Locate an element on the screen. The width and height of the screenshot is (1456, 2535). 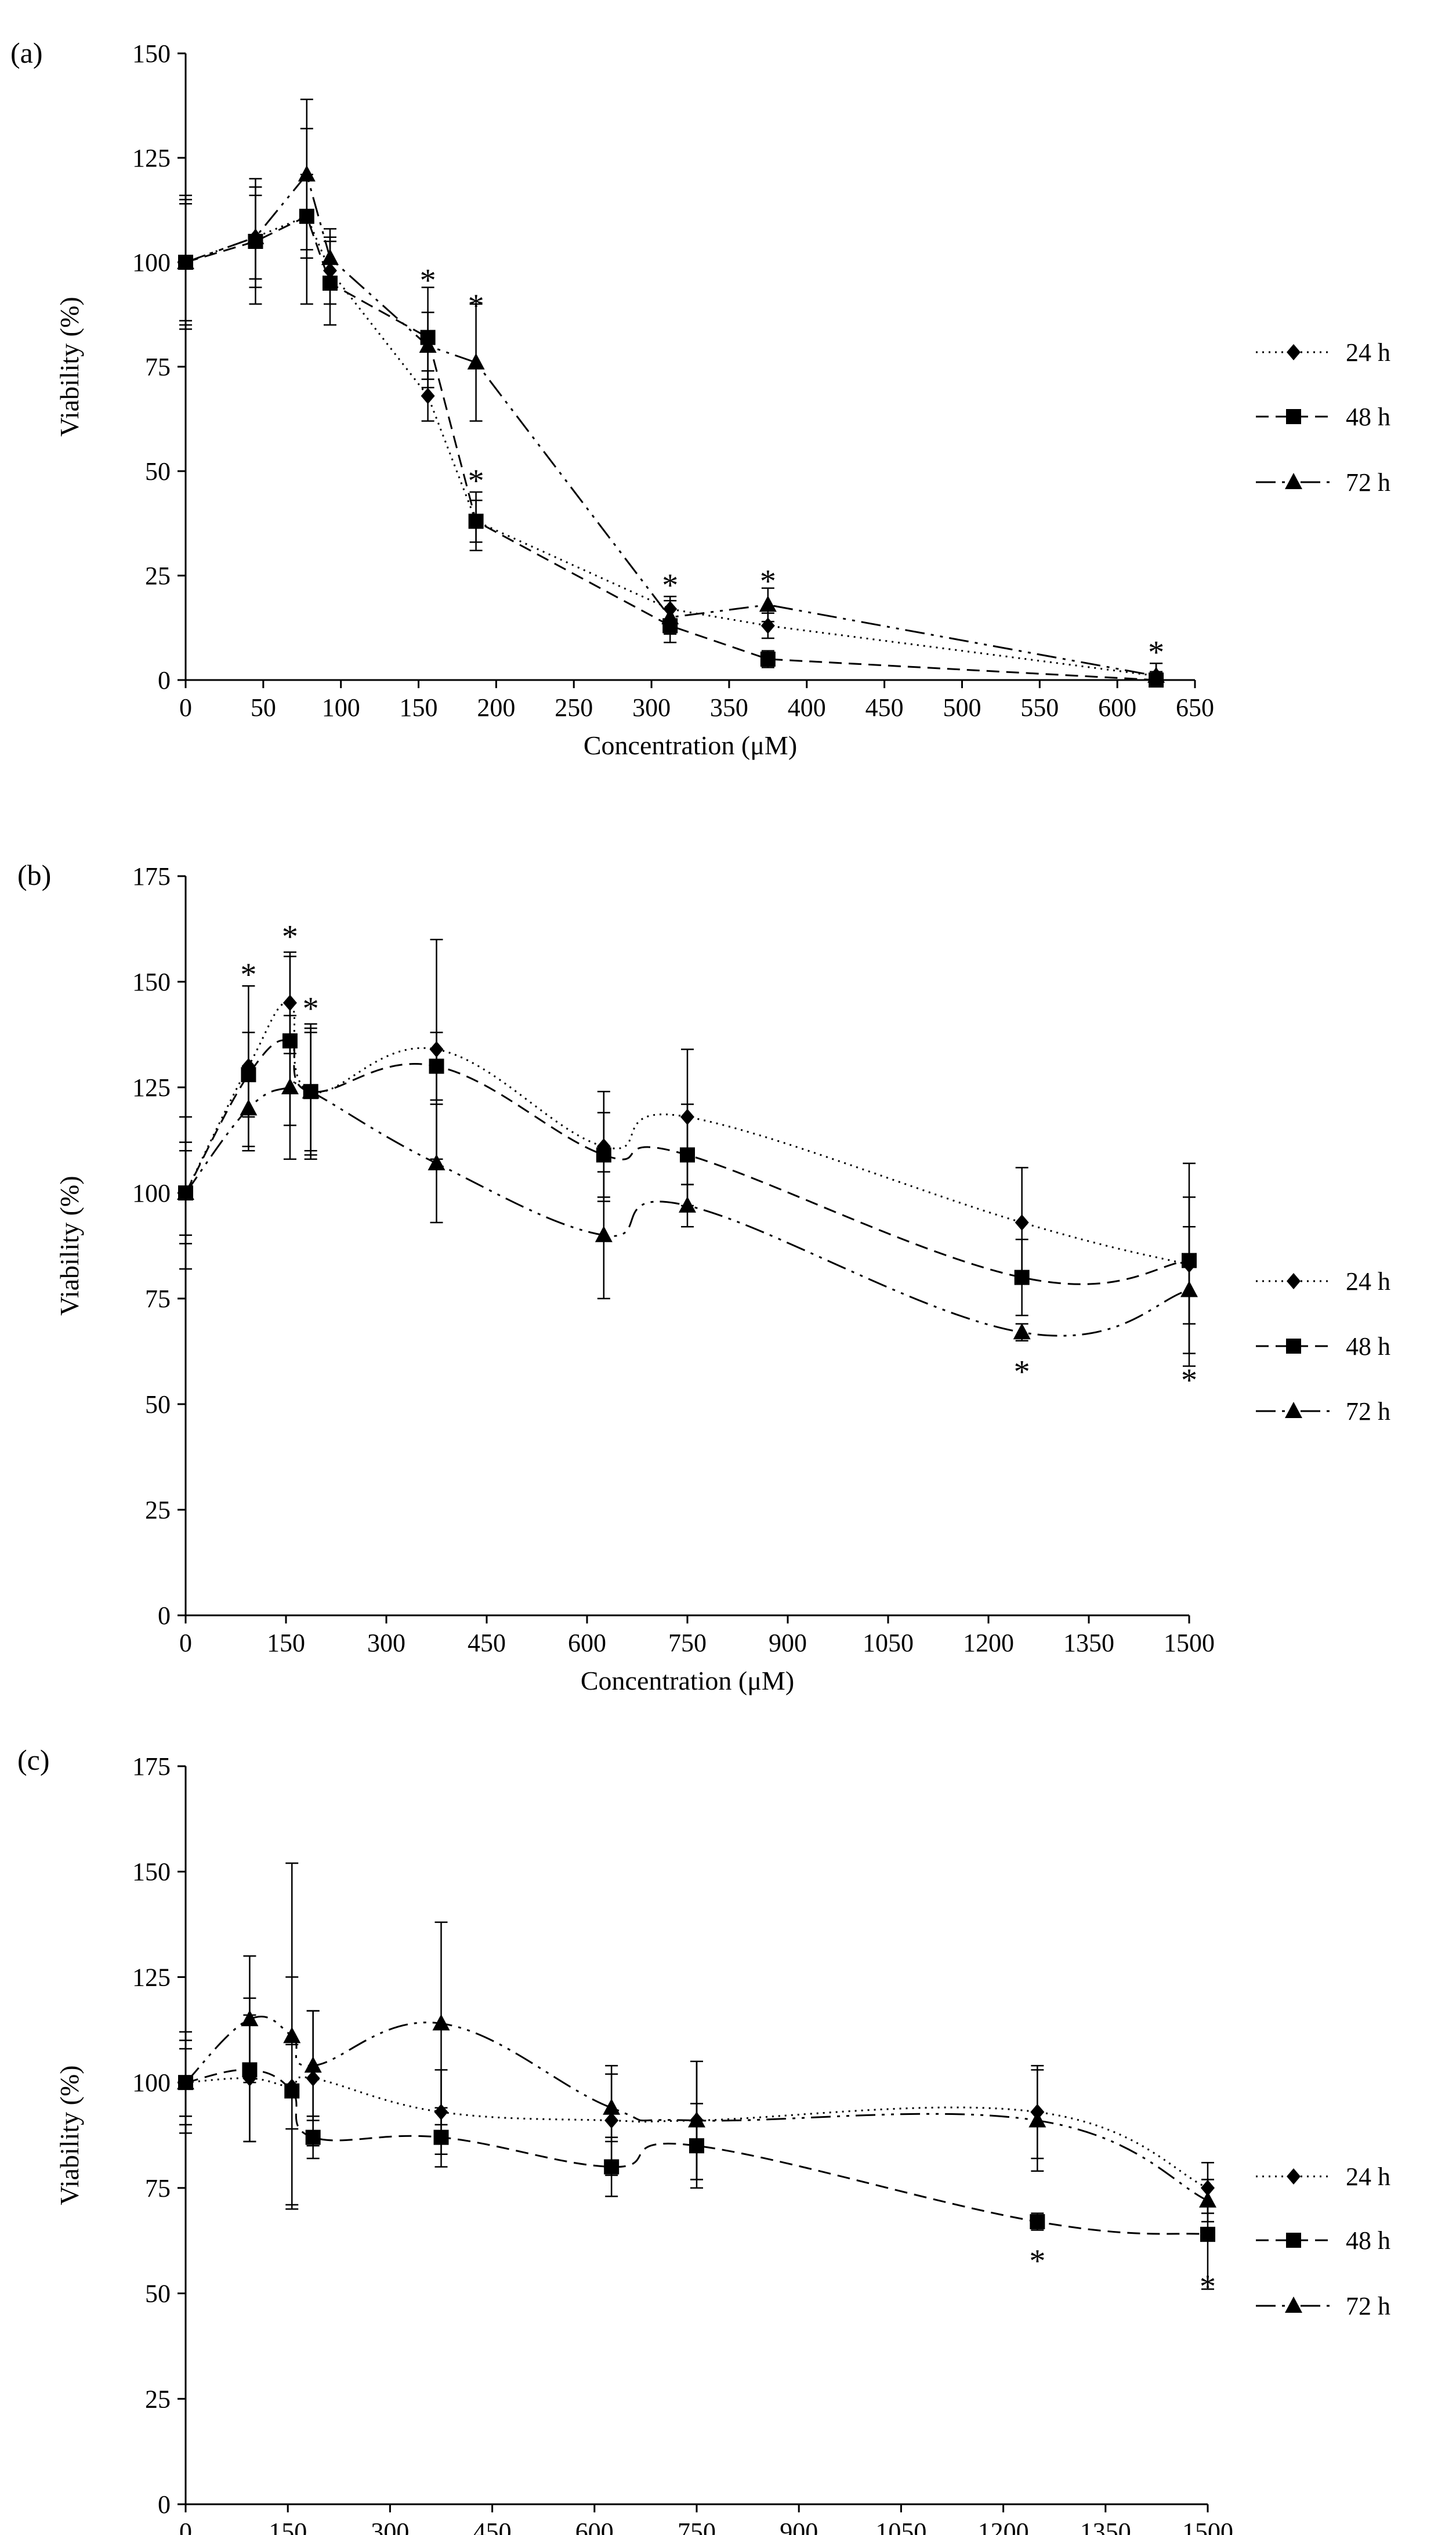
x-tick-label: 1050 is located at coordinates (900, 2527).